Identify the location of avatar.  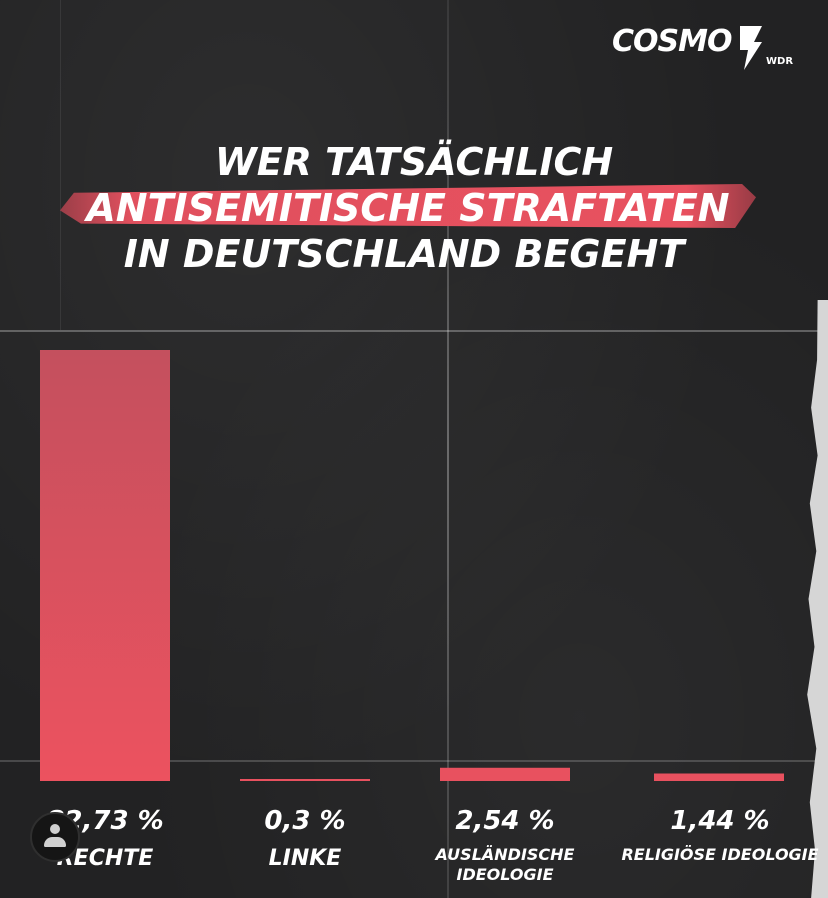
(55, 837).